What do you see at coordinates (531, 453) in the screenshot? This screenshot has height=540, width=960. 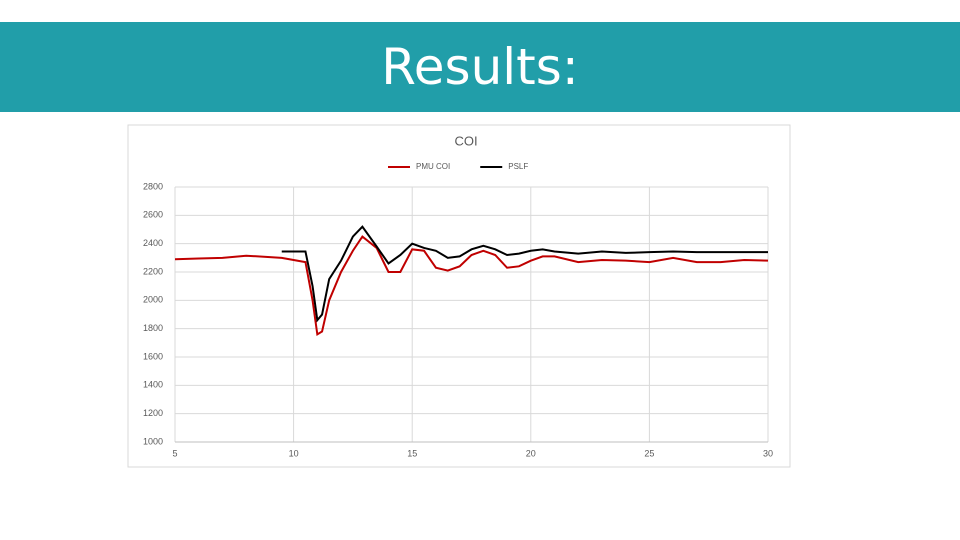 I see `x-tick-label: 20` at bounding box center [531, 453].